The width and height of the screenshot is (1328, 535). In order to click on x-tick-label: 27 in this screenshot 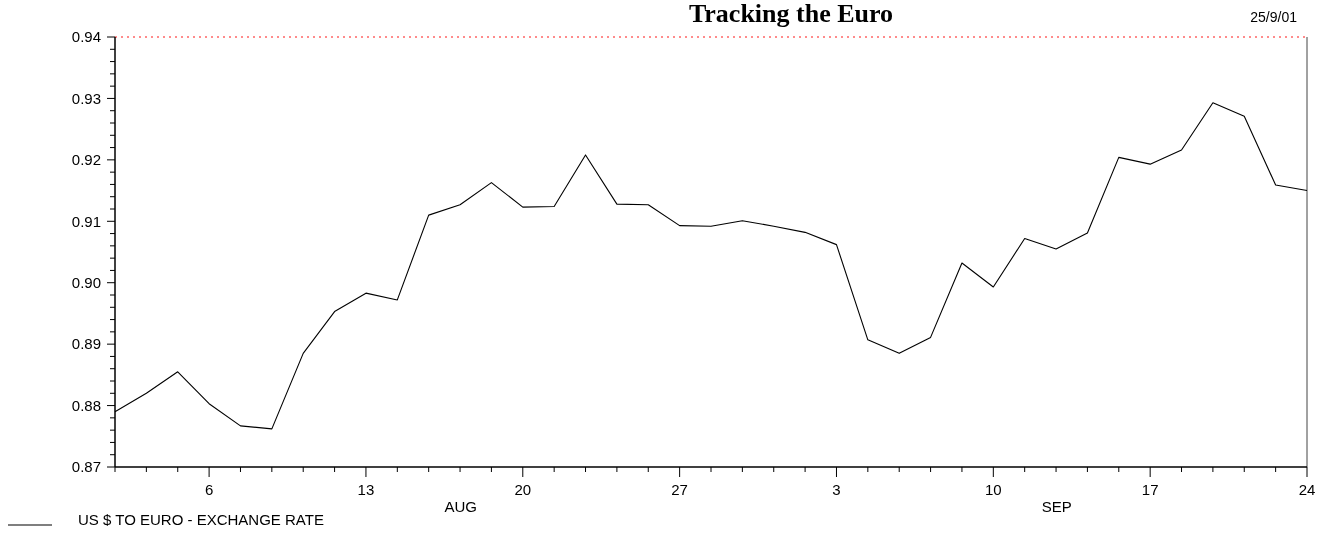, I will do `click(679, 489)`.